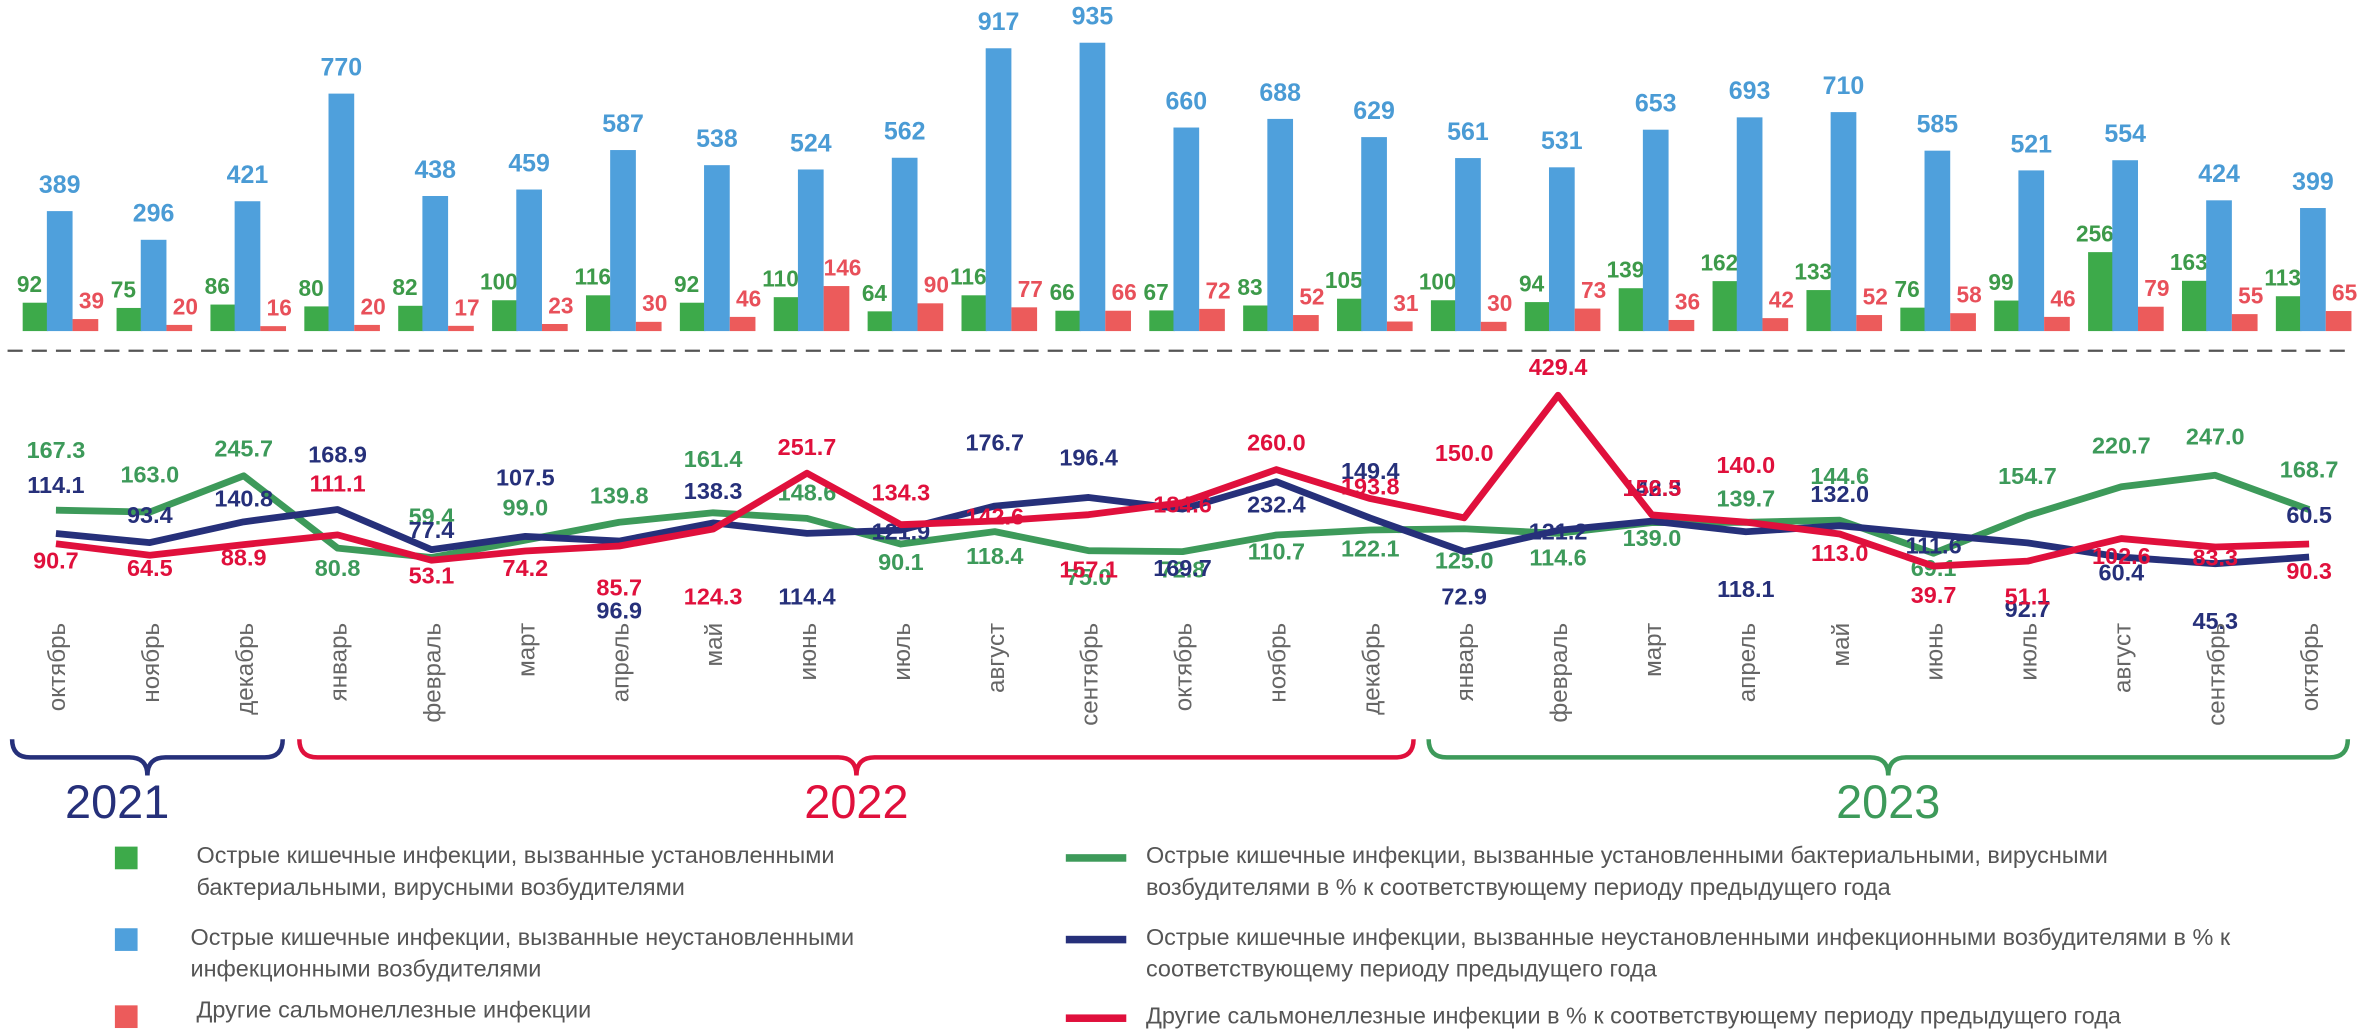  What do you see at coordinates (2122, 658) in the screenshot?
I see `x-tick-label: август` at bounding box center [2122, 658].